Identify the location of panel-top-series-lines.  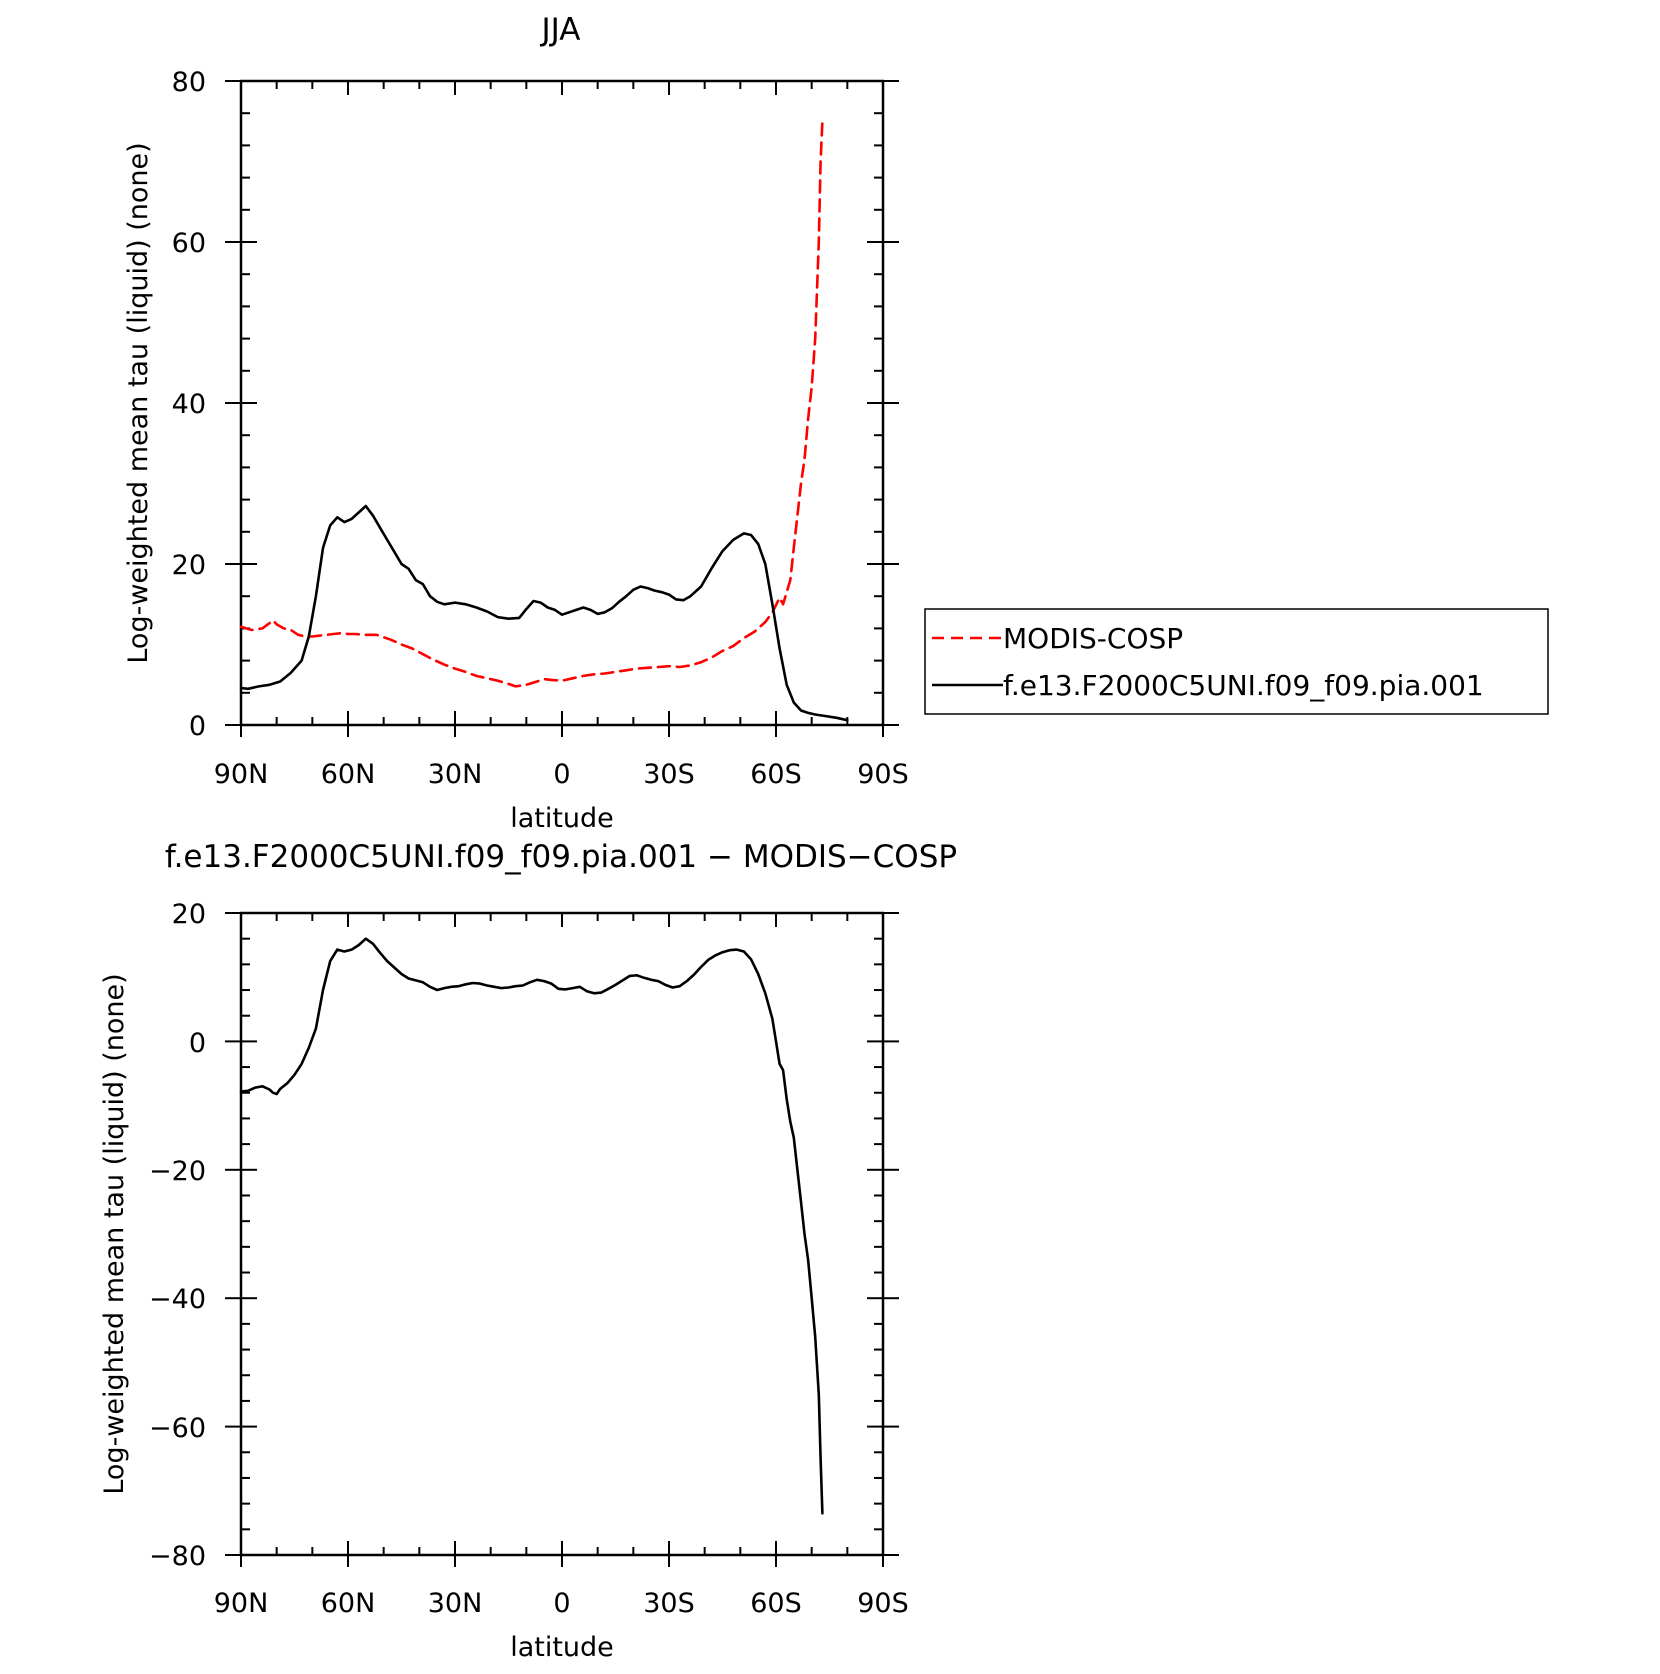
(544, 421).